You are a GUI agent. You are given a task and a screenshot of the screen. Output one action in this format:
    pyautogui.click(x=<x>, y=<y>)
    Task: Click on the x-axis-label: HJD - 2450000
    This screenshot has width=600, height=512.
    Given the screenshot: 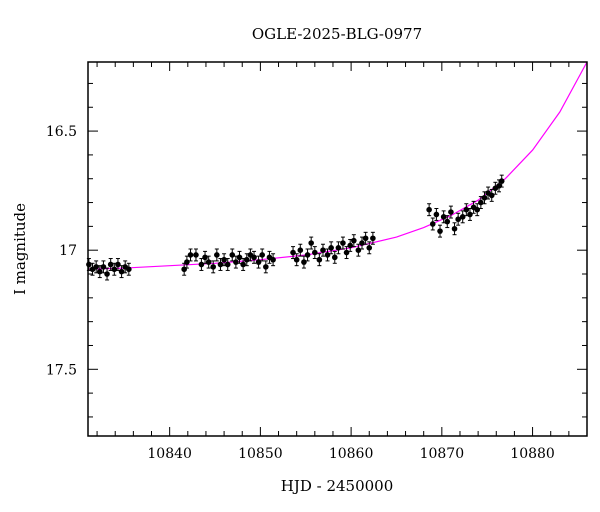 What is the action you would take?
    pyautogui.click(x=337, y=486)
    